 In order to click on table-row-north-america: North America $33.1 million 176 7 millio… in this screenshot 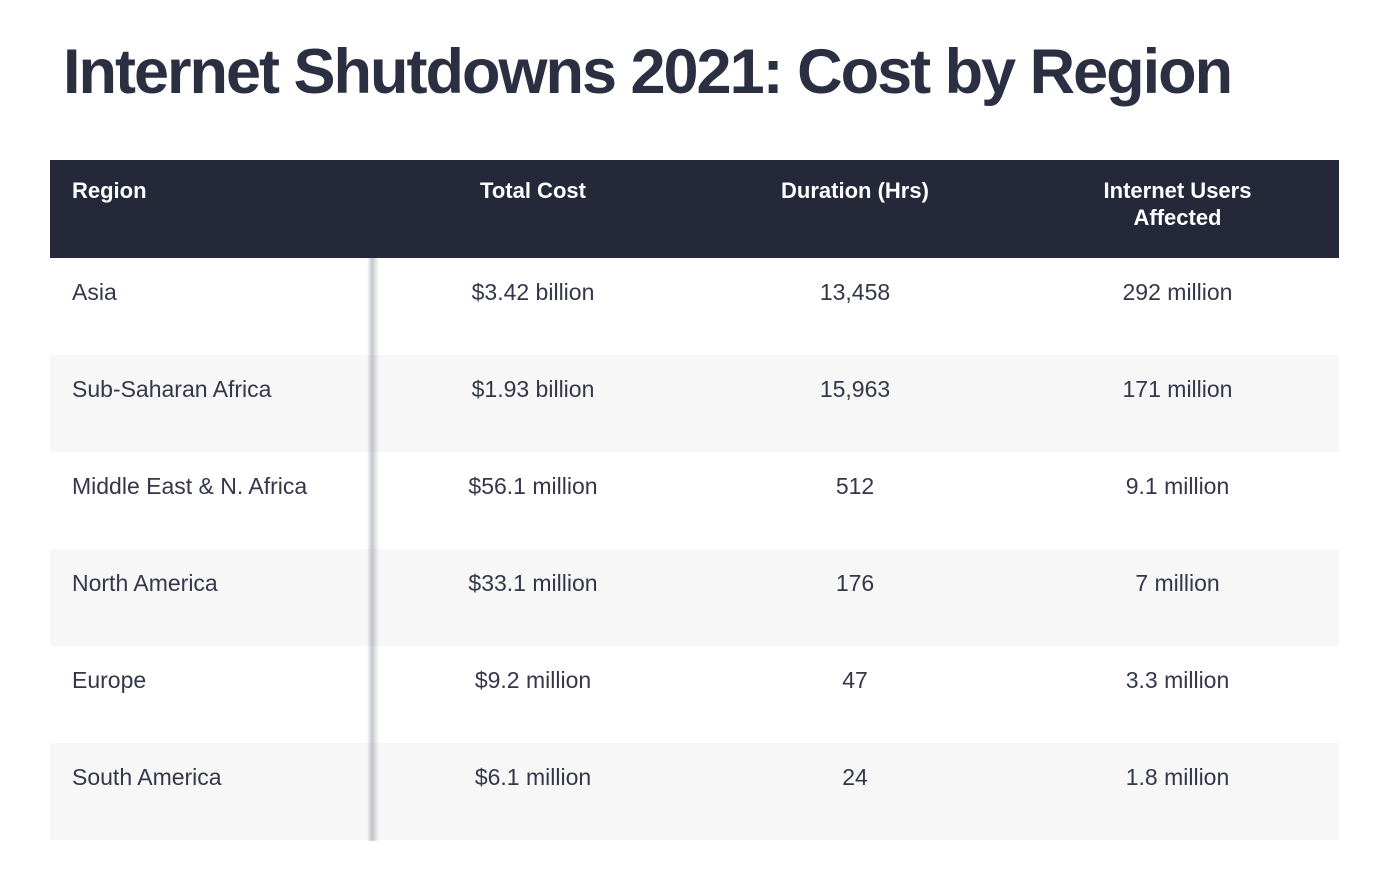, I will do `click(694, 597)`.